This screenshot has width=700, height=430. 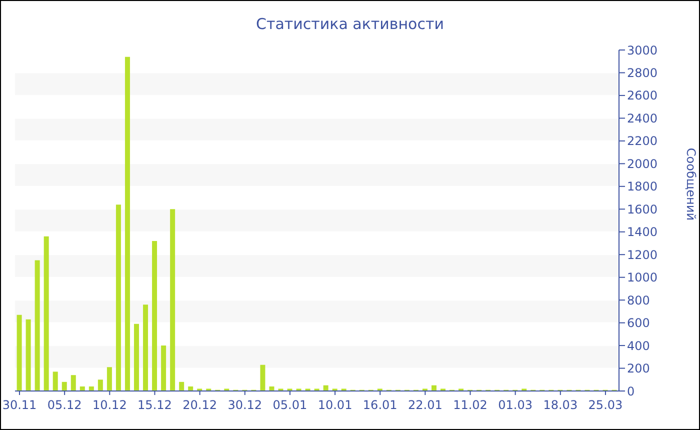 I want to click on x-tick-label: 10.01, so click(x=335, y=405).